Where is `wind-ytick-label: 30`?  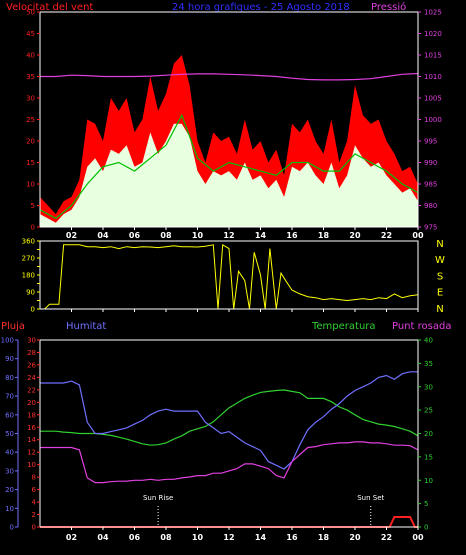
wind-ytick-label: 30 is located at coordinates (30, 99).